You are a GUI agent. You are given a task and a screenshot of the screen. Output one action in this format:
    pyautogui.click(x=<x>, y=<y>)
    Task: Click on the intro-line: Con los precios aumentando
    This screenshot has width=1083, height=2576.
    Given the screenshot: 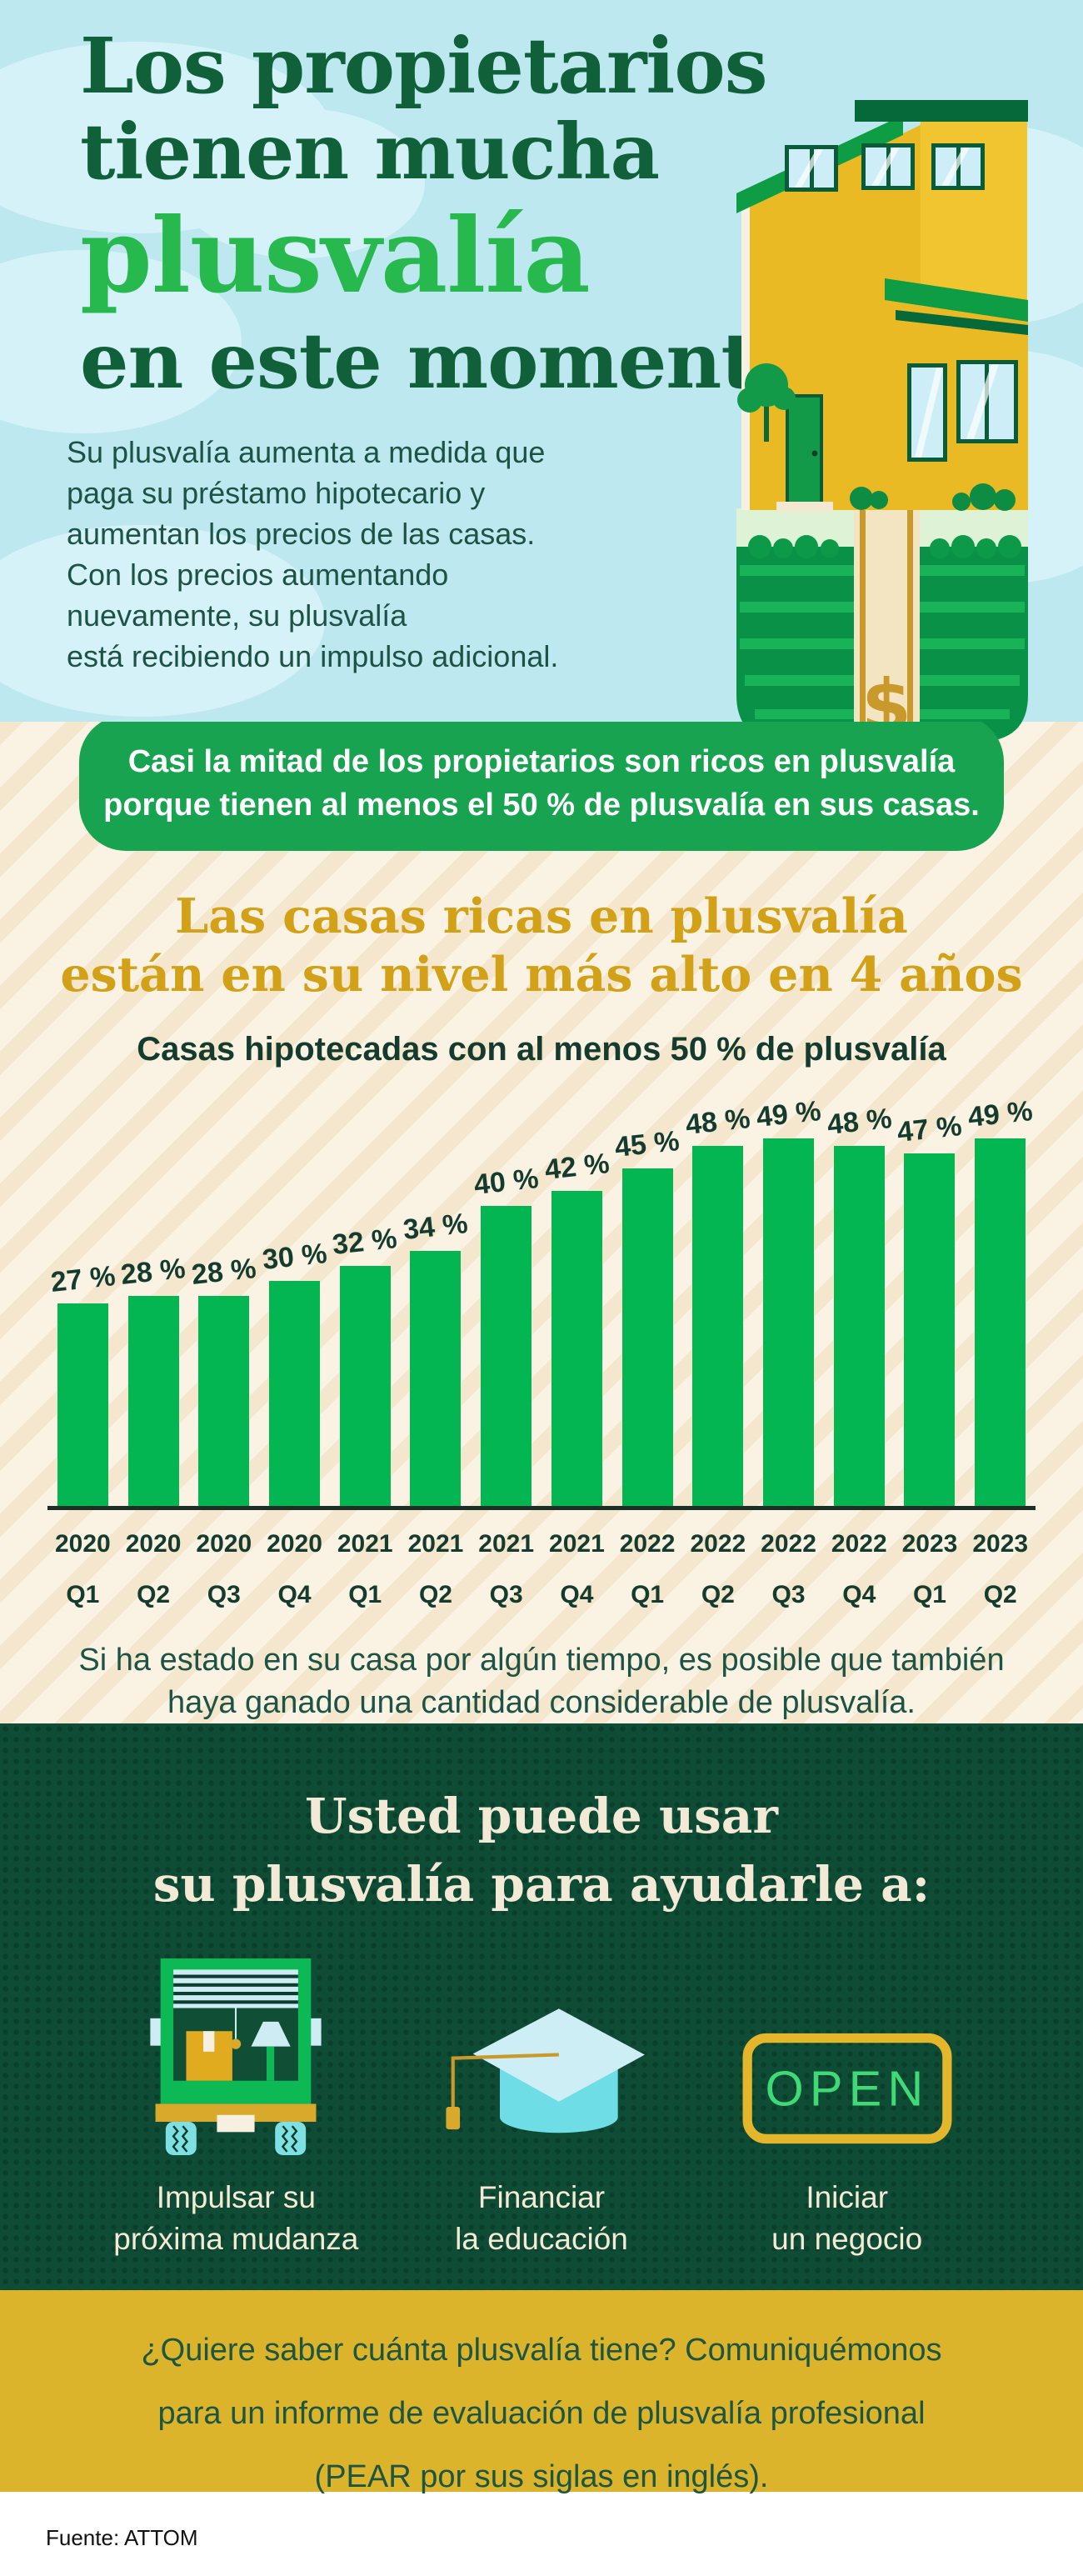 What is the action you would take?
    pyautogui.click(x=258, y=575)
    